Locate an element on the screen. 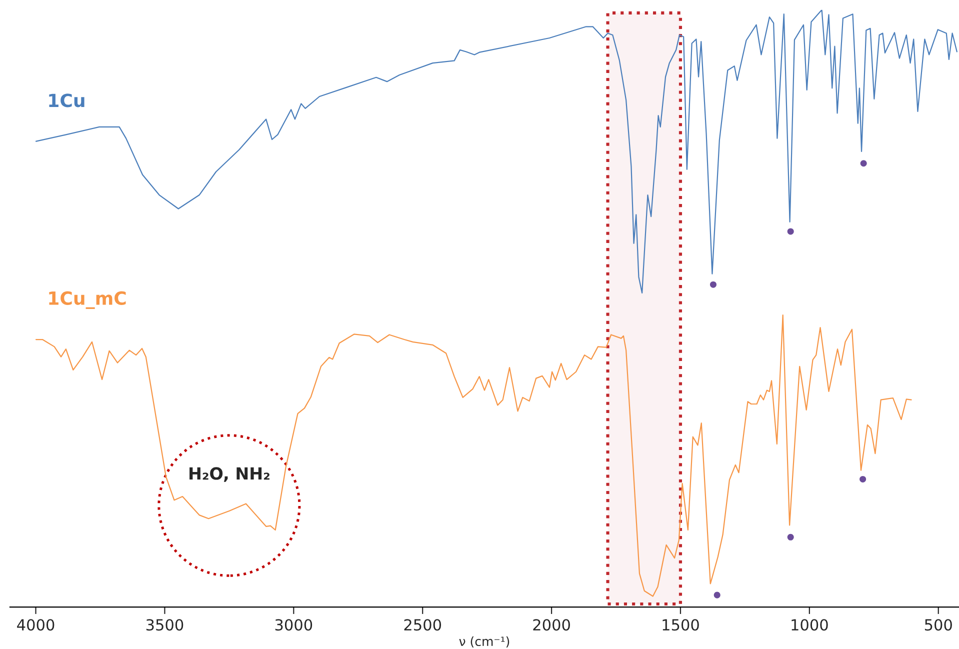 The image size is (959, 649). annotation: H₂O, NH₂ is located at coordinates (230, 474).